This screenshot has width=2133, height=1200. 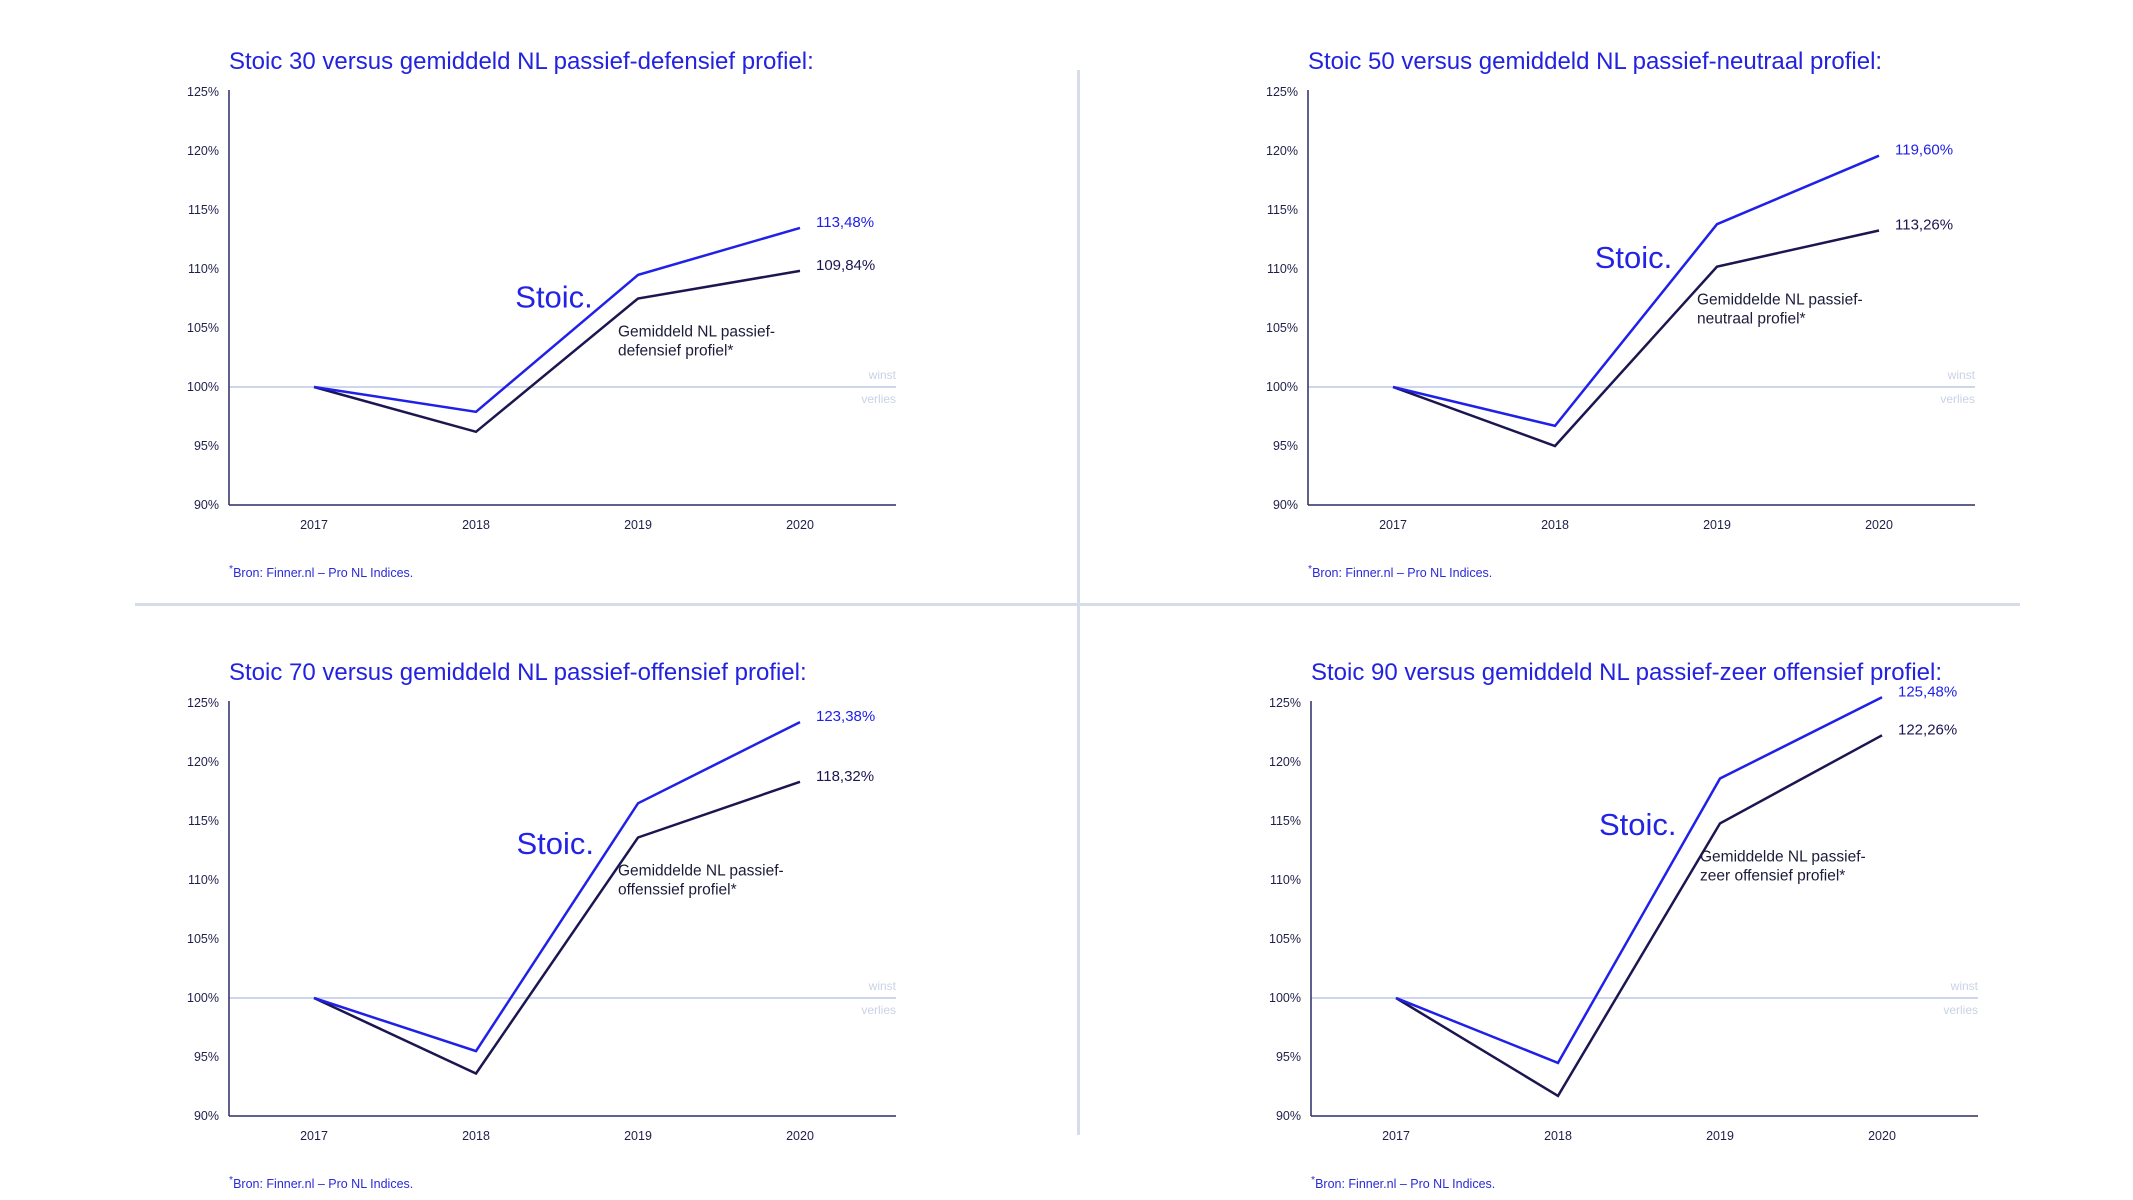 I want to click on series-label-average: Gemiddelde NL passief-neutraal profiel*, so click(x=1780, y=310).